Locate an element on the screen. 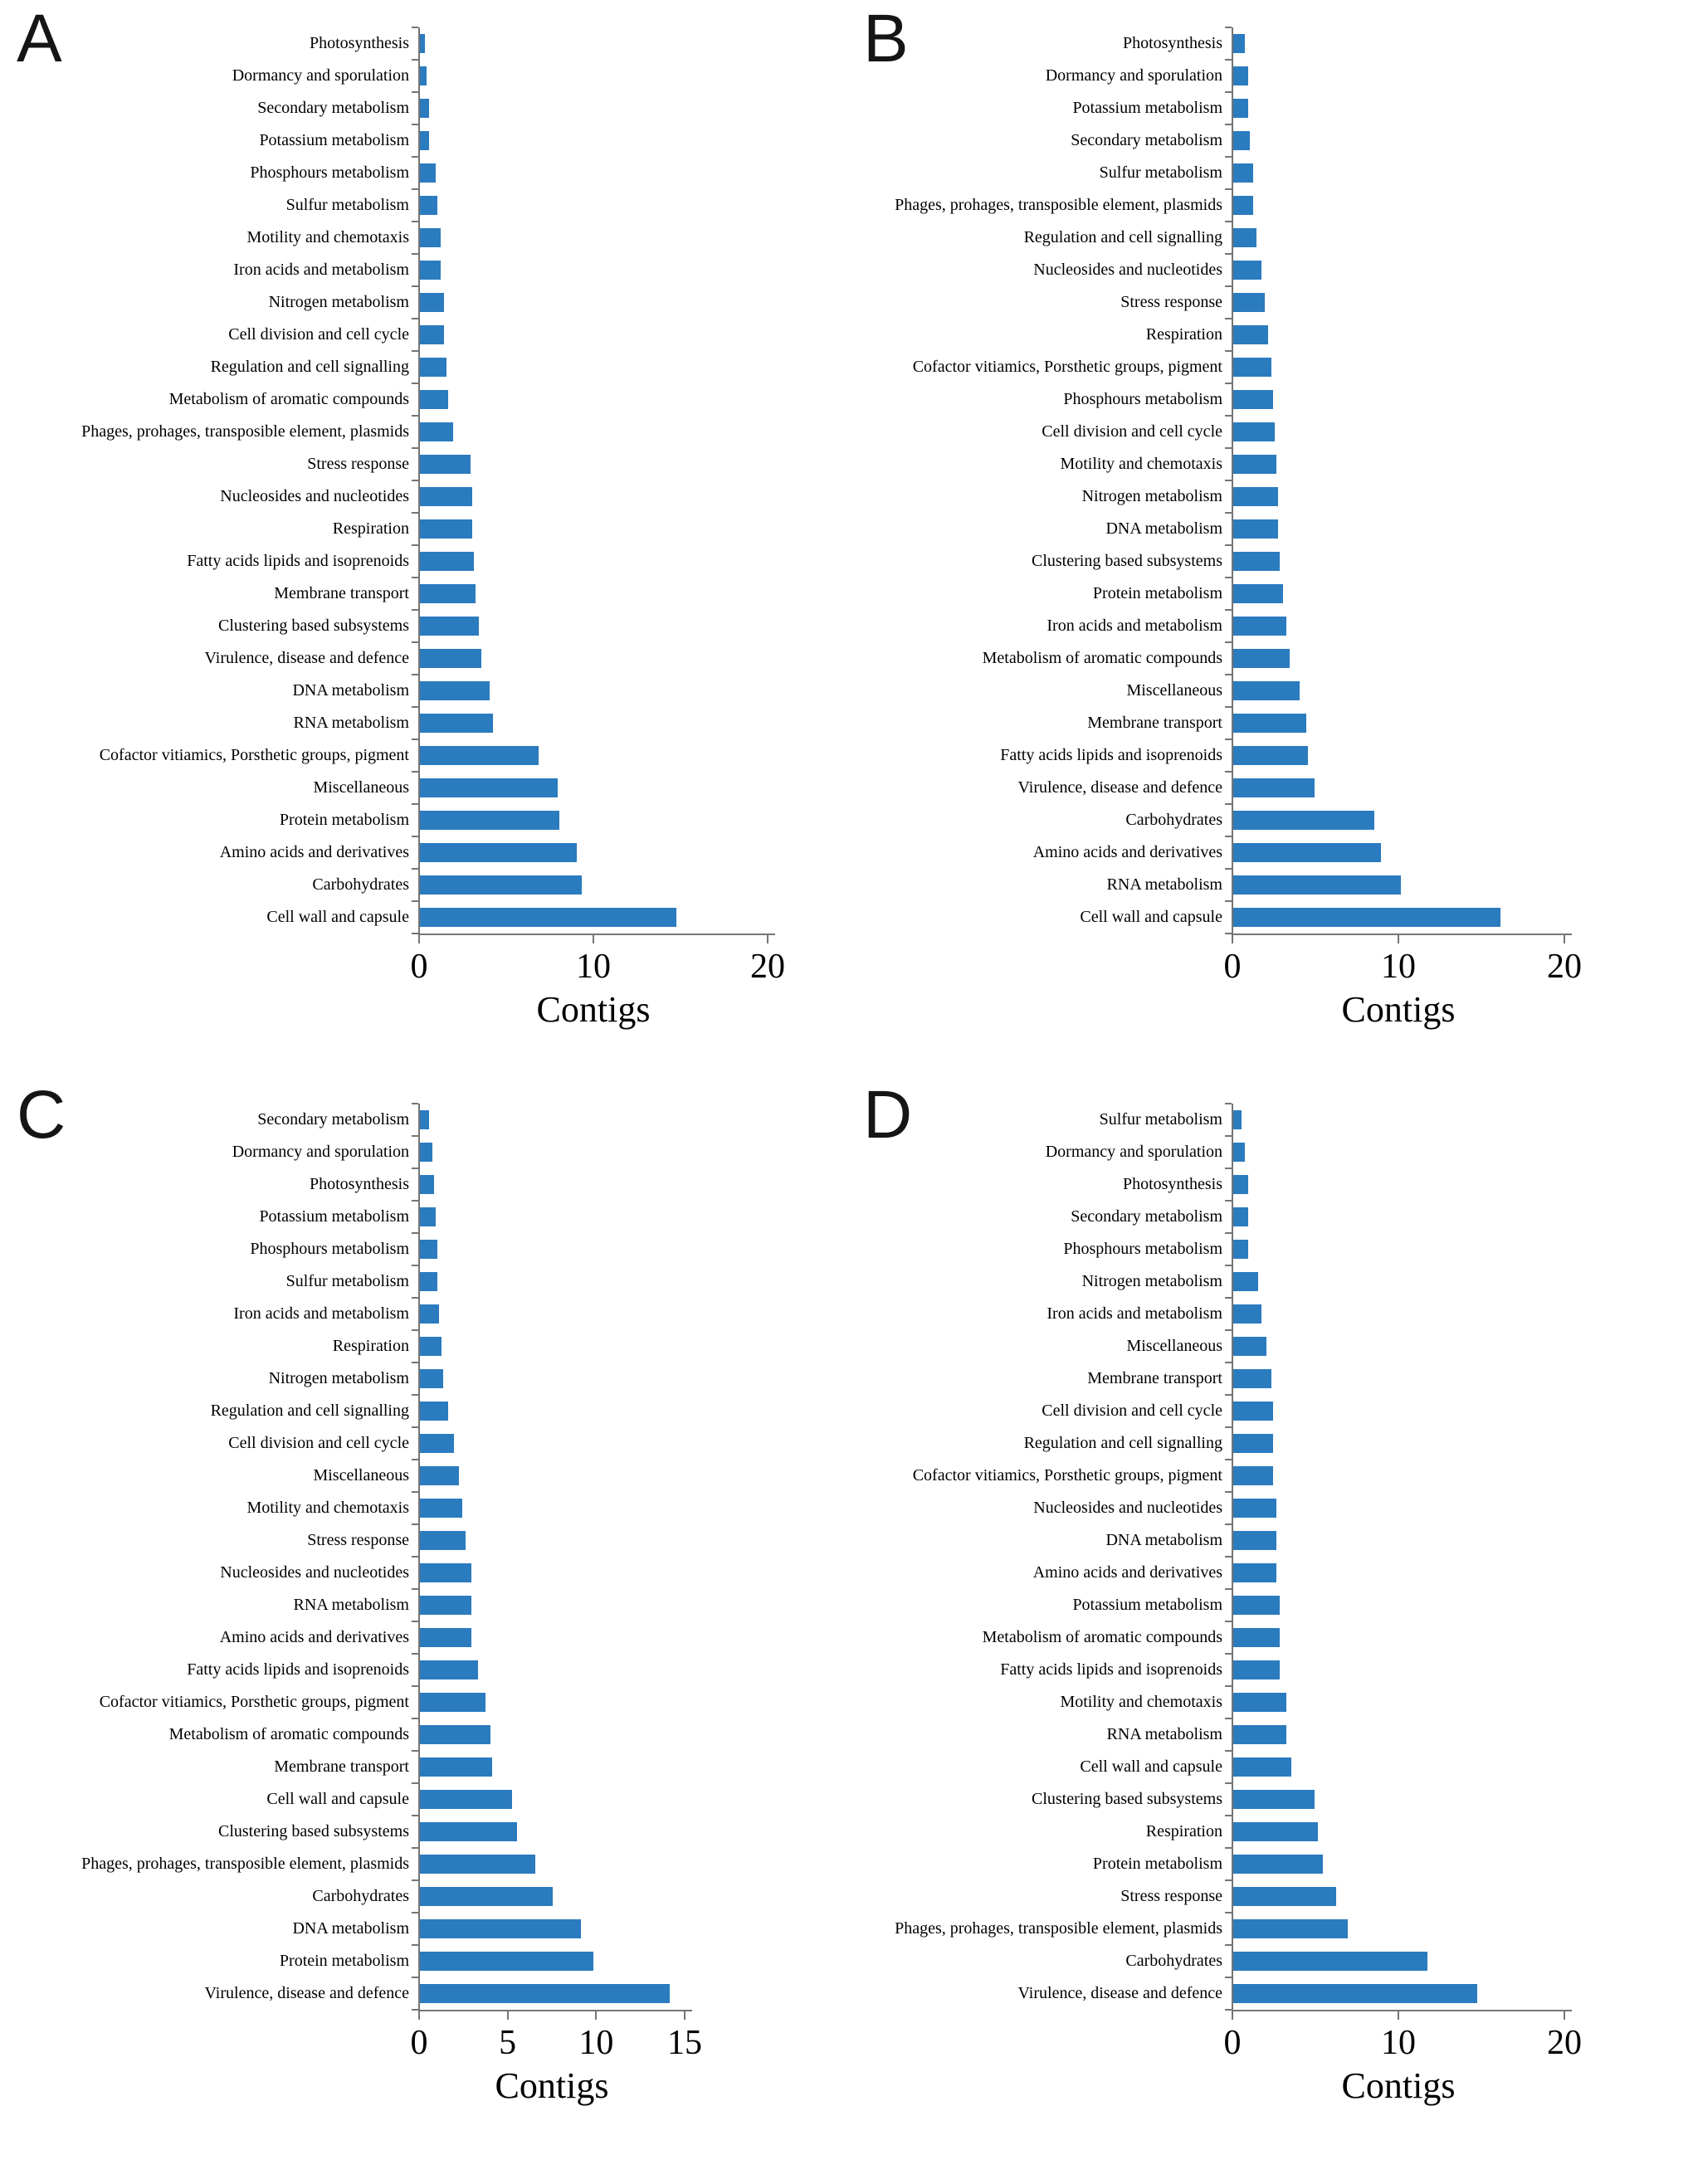  category-label: Respiration is located at coordinates (1183, 1831).